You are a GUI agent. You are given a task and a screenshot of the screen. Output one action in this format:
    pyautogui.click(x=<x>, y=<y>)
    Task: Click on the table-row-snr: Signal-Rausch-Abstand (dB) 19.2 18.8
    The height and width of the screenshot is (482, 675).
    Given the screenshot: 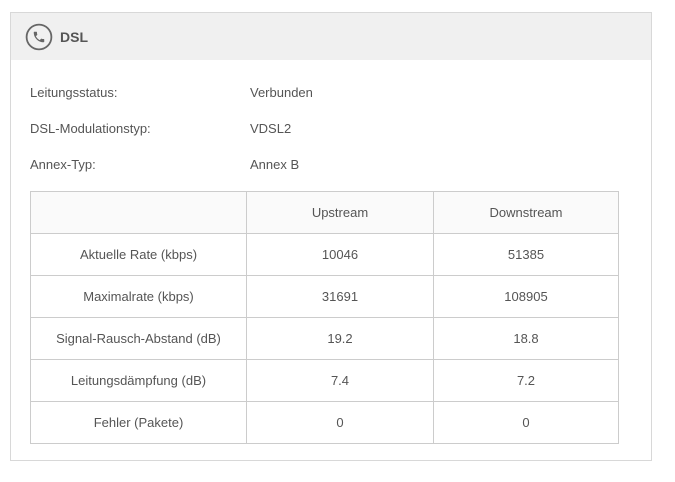 What is the action you would take?
    pyautogui.click(x=324, y=338)
    